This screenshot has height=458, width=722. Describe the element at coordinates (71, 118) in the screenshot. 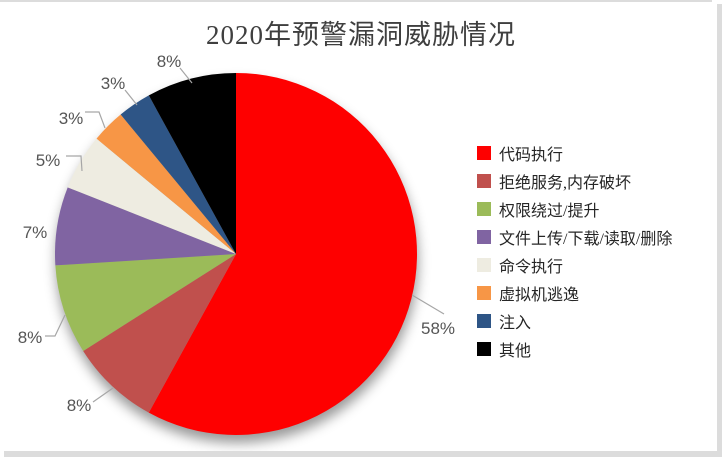

I see `slice-percent-label-5: 3%` at that location.